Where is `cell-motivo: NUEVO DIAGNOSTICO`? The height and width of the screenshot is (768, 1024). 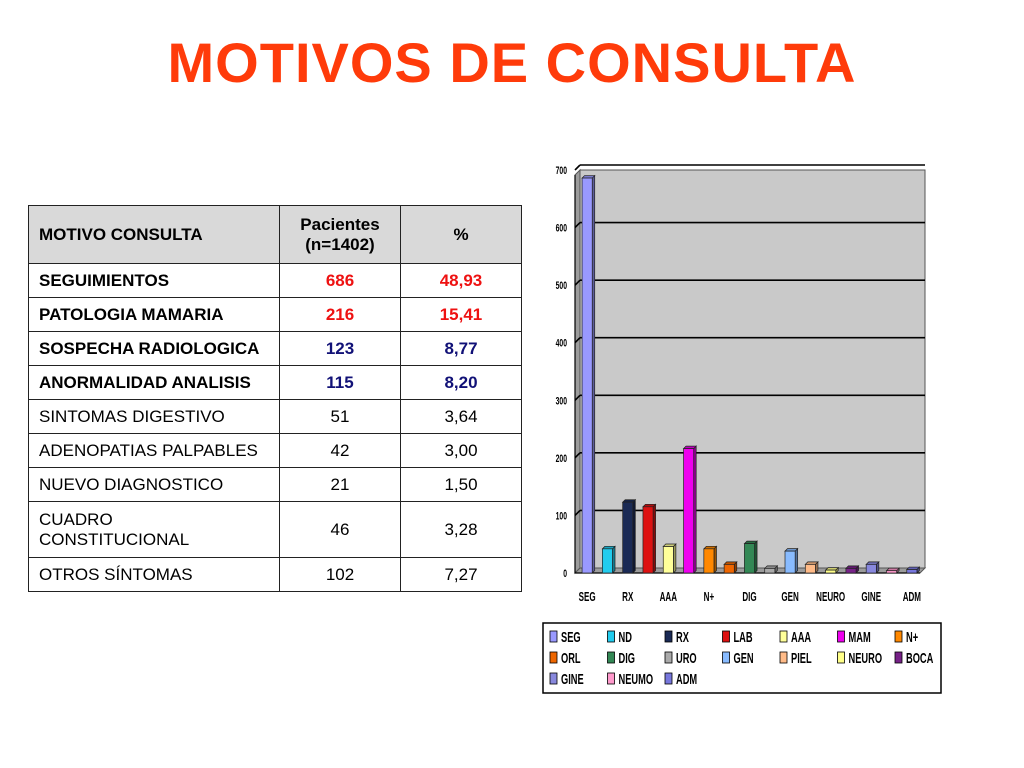
cell-motivo: NUEVO DIAGNOSTICO is located at coordinates (154, 484).